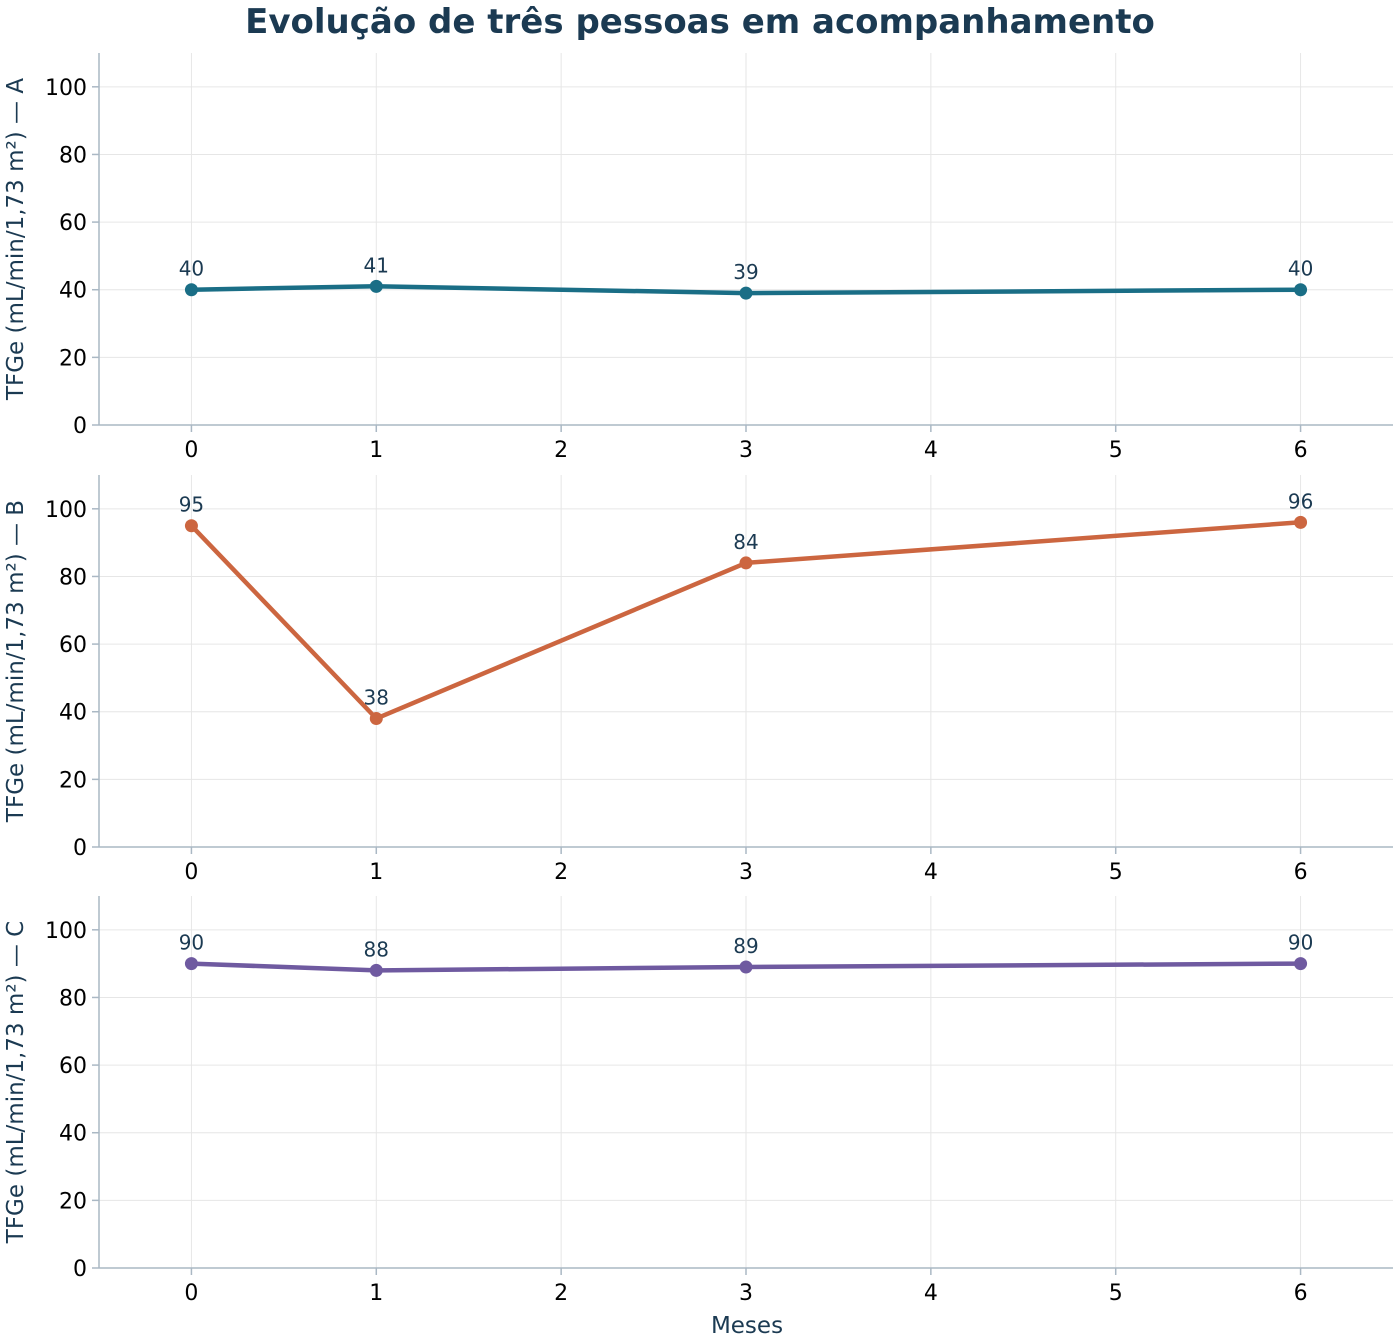 The width and height of the screenshot is (1400, 1344). Describe the element at coordinates (747, 1326) in the screenshot. I see `x-axis-label: Meses` at that location.